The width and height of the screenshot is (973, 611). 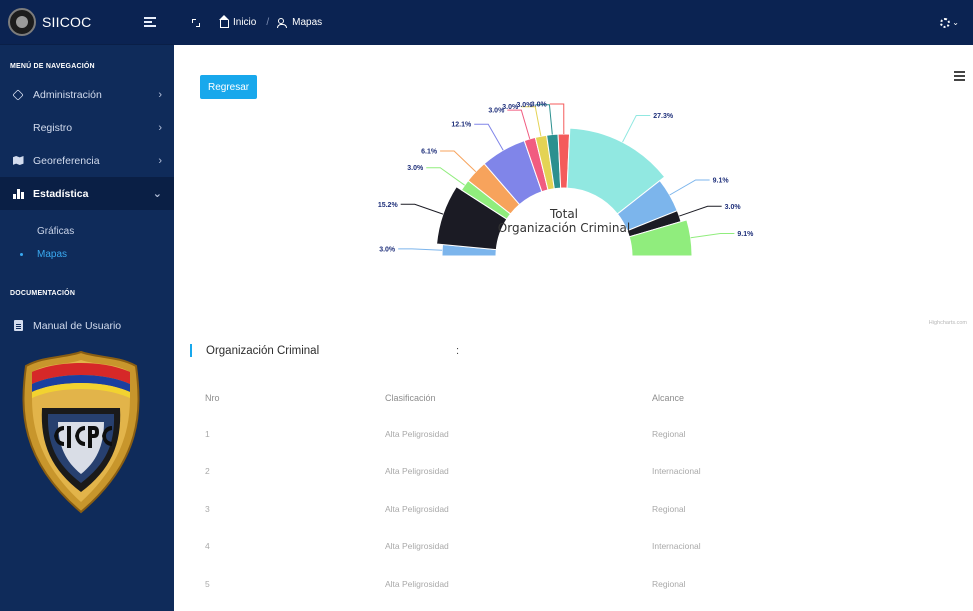 What do you see at coordinates (18, 128) in the screenshot?
I see `list-icon` at bounding box center [18, 128].